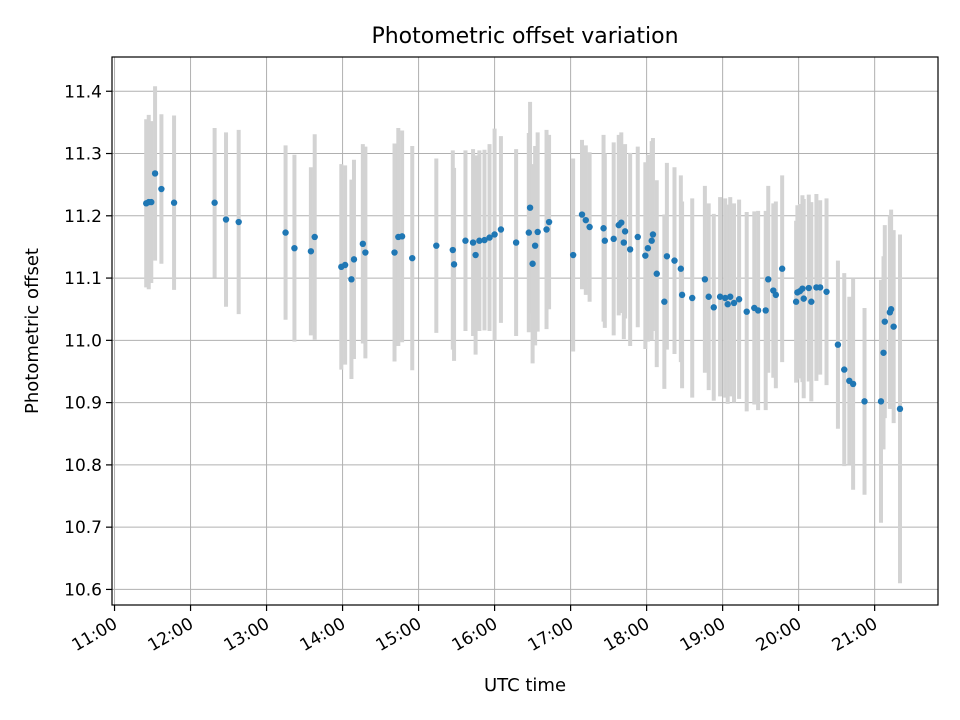  Describe the element at coordinates (524, 36) in the screenshot. I see `chart-title: Photometric offset variation` at that location.